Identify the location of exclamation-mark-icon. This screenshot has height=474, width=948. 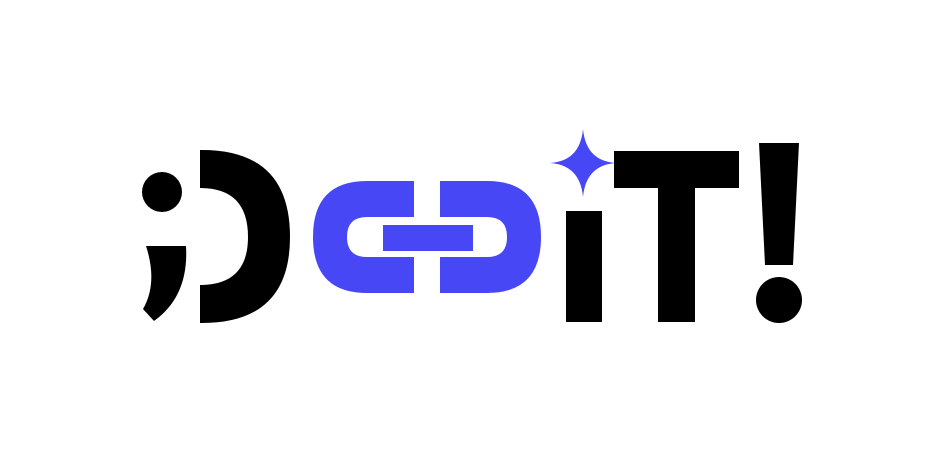
(779, 233).